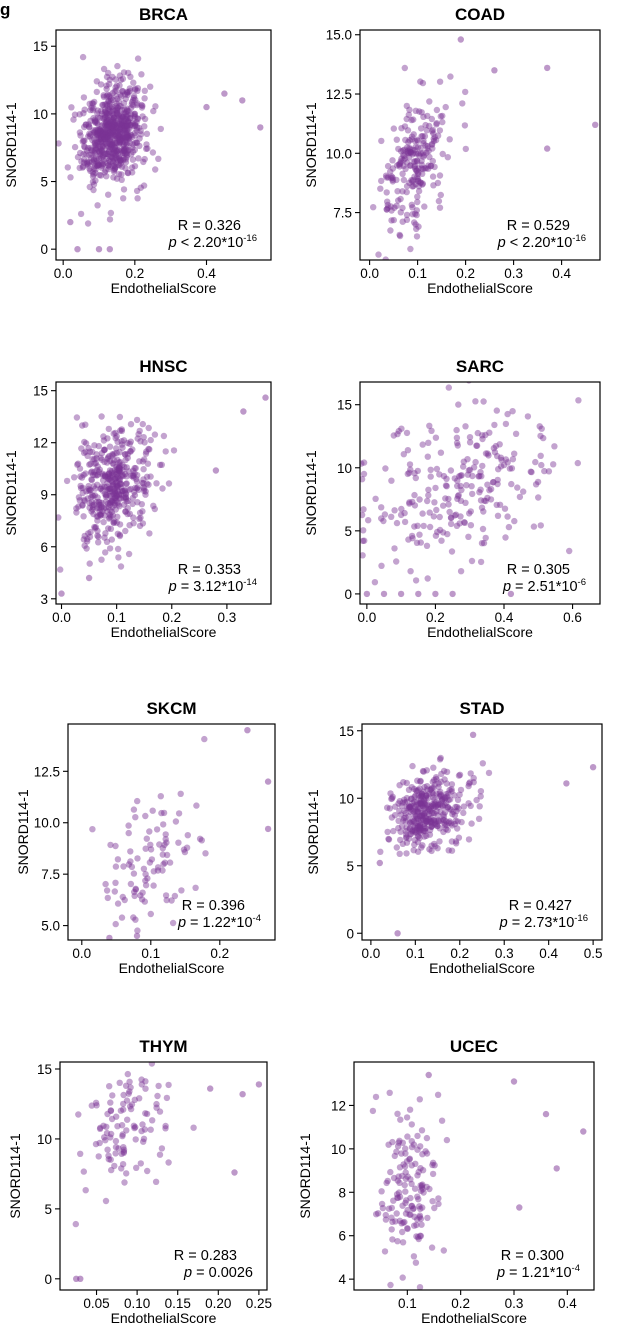 The width and height of the screenshot is (617, 1329). I want to click on plot-frame, so click(480, 493).